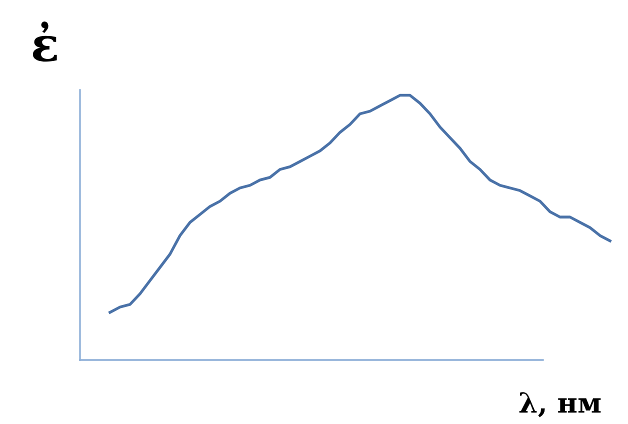 The height and width of the screenshot is (424, 628). What do you see at coordinates (44, 42) in the screenshot?
I see `y-axis-title: ἐ` at bounding box center [44, 42].